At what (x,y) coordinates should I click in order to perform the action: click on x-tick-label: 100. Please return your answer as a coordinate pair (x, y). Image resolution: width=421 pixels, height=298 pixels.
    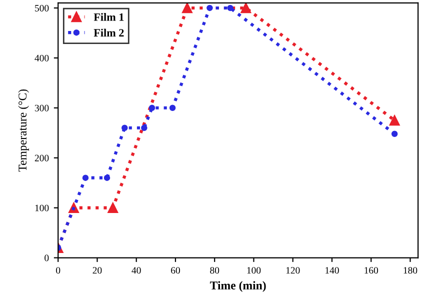
    Looking at the image, I should click on (254, 270).